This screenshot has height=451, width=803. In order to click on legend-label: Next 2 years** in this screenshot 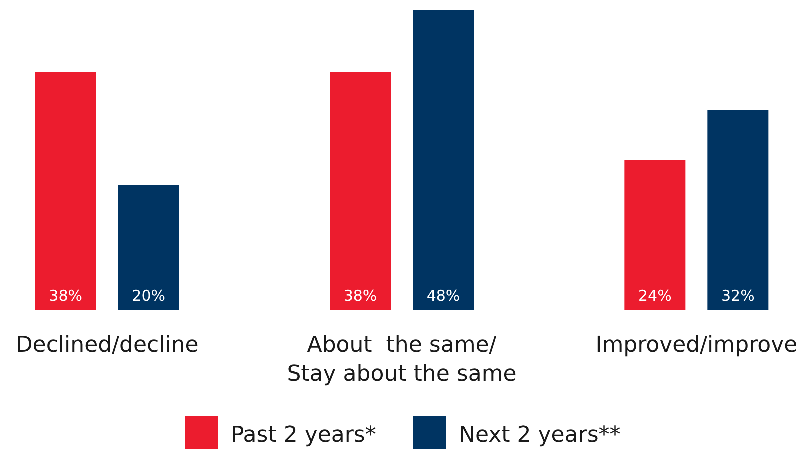, I will do `click(540, 435)`.